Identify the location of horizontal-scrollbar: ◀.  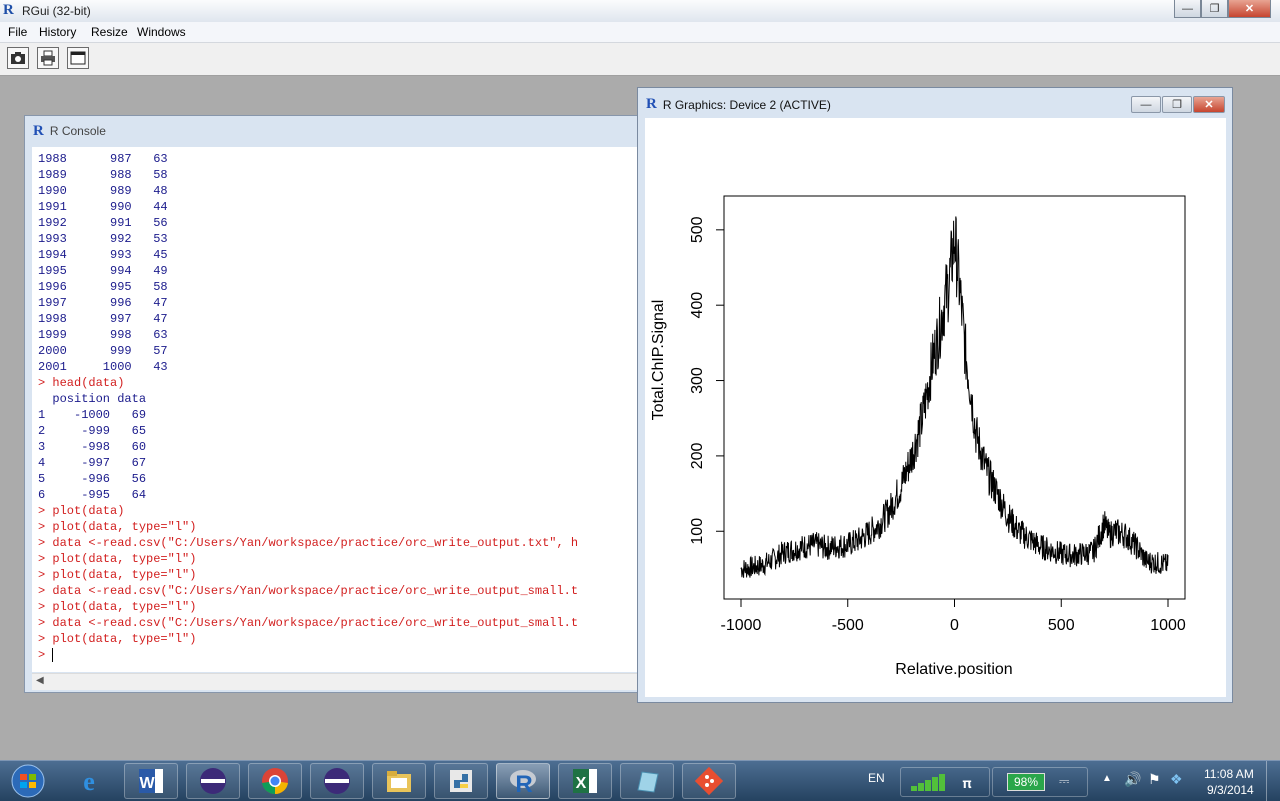
(337, 681).